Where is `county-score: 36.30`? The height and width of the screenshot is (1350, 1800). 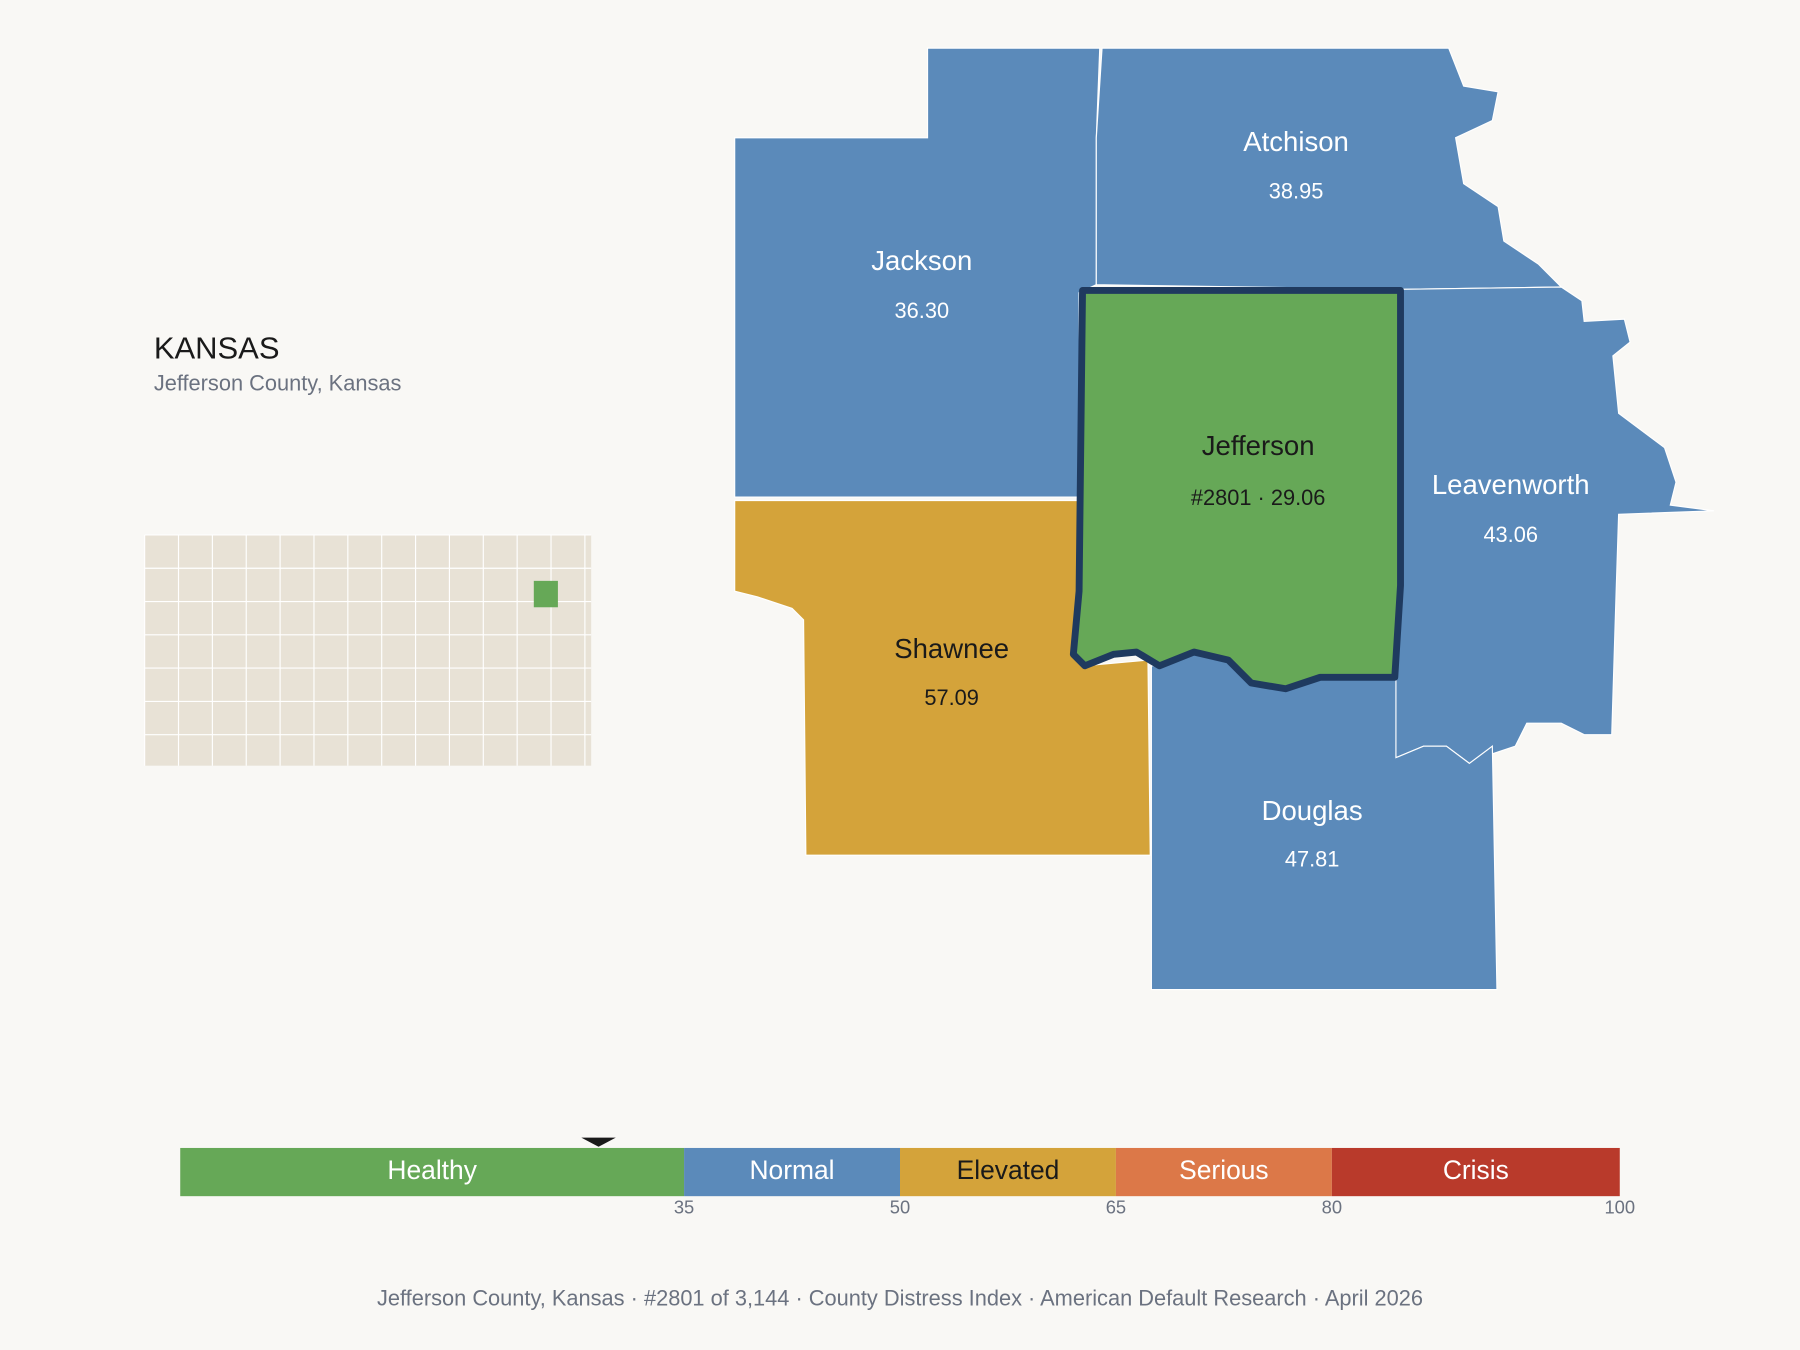 county-score: 36.30 is located at coordinates (922, 310).